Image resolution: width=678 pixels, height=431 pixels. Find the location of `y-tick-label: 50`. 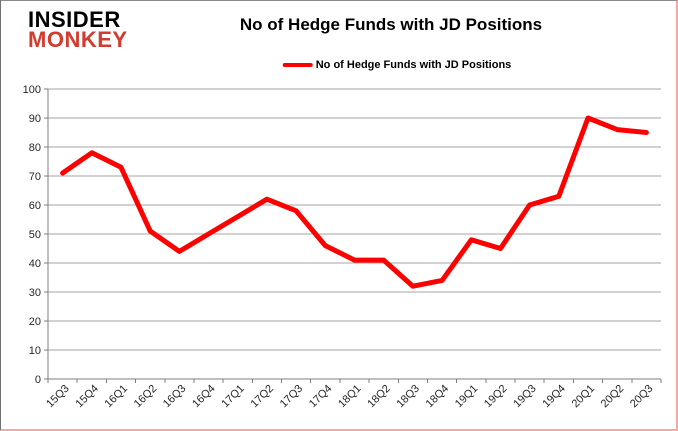

y-tick-label: 50 is located at coordinates (35, 235).